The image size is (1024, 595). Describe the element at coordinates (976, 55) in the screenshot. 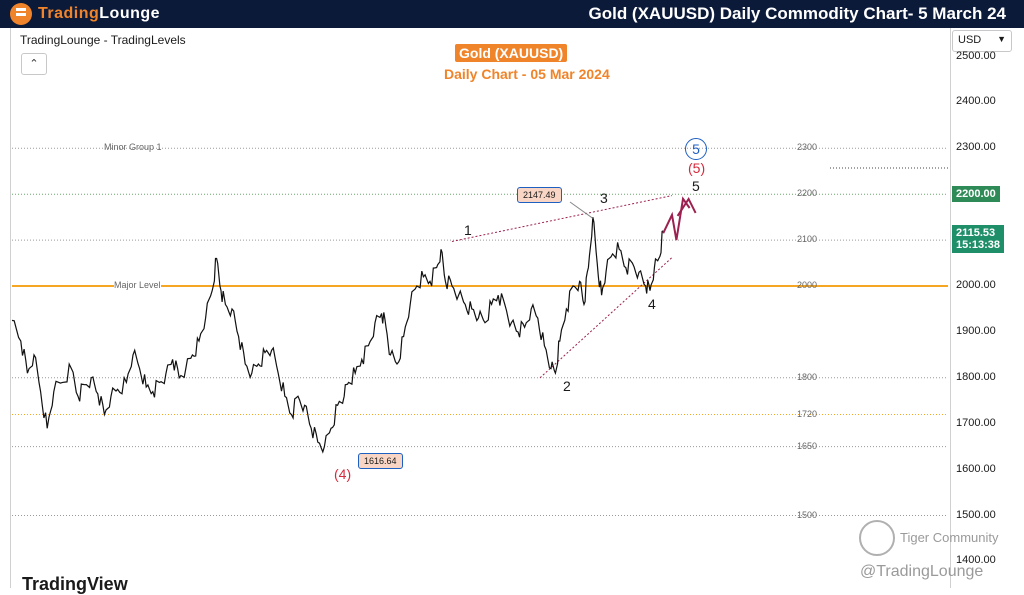

I see `y-tick-label: 2500.00` at that location.